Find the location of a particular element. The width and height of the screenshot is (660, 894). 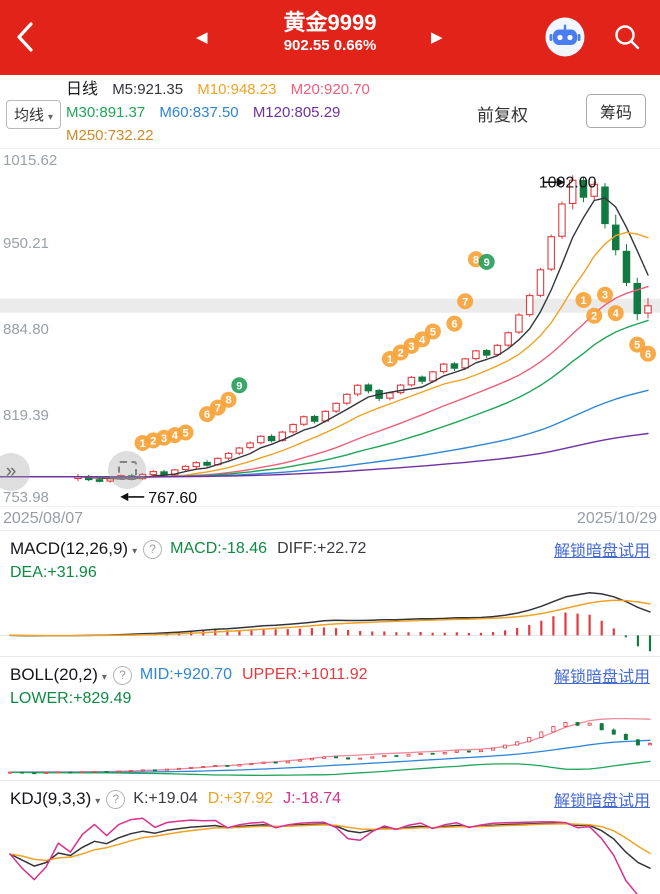

boll-upper-value: UPPER:+1011.92 is located at coordinates (304, 674).